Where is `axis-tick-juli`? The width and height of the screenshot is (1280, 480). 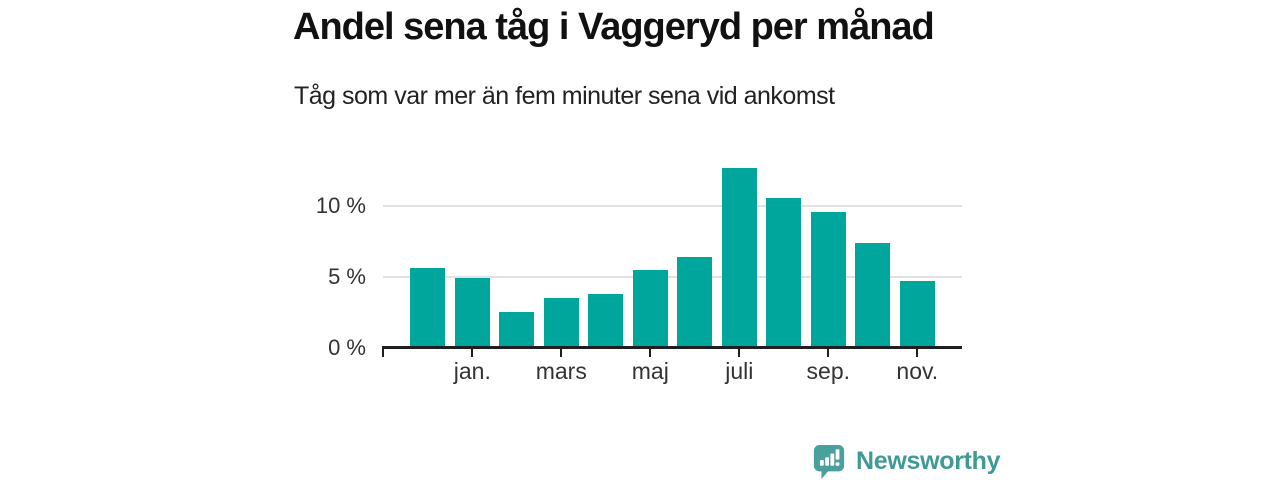 axis-tick-juli is located at coordinates (739, 352).